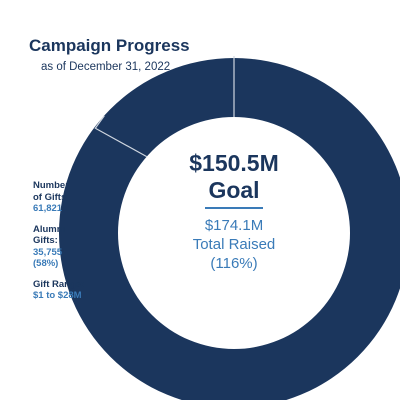 This screenshot has height=400, width=400. I want to click on stat-label: Number, so click(51, 185).